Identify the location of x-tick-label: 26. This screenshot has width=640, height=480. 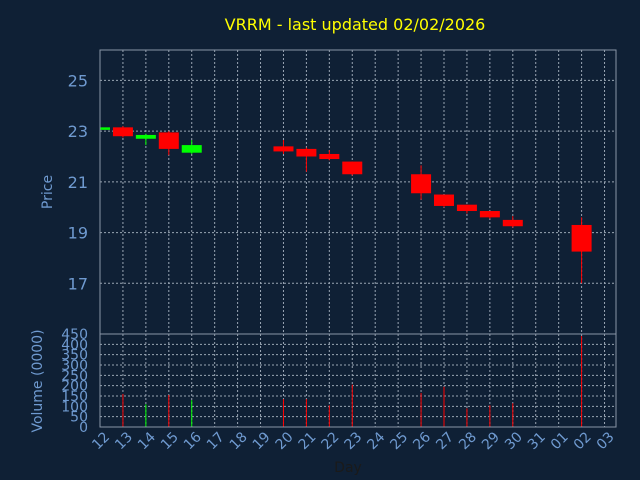
(422, 441).